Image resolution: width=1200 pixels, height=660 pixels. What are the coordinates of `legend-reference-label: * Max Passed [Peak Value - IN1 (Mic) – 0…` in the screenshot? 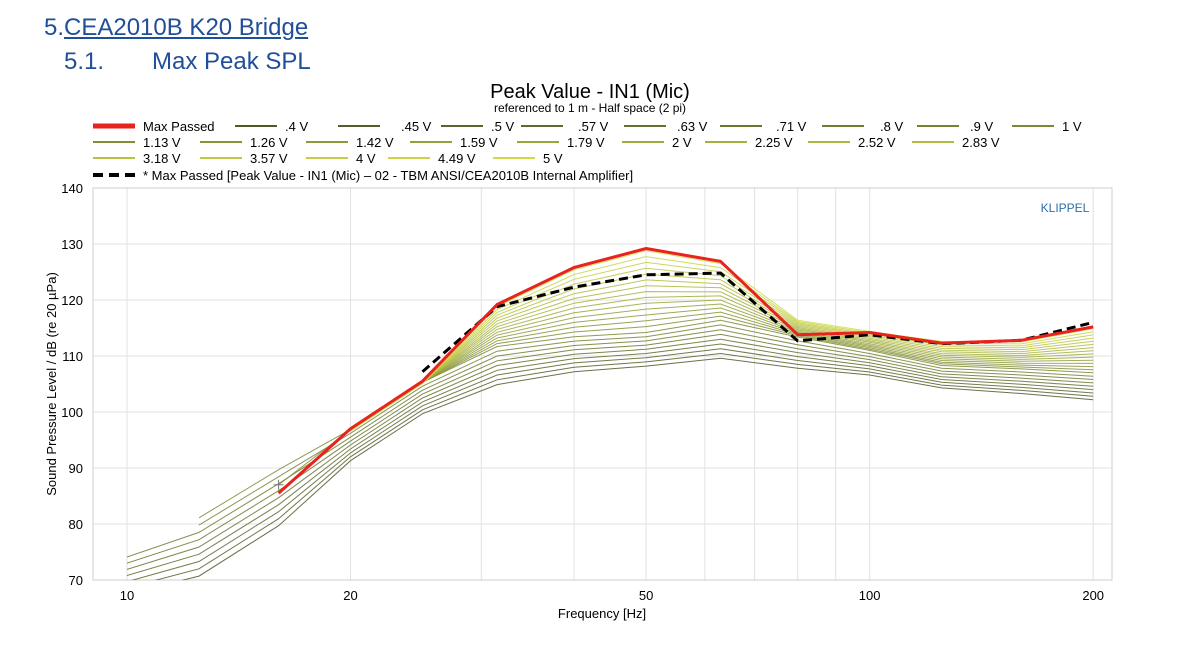 It's located at (388, 175).